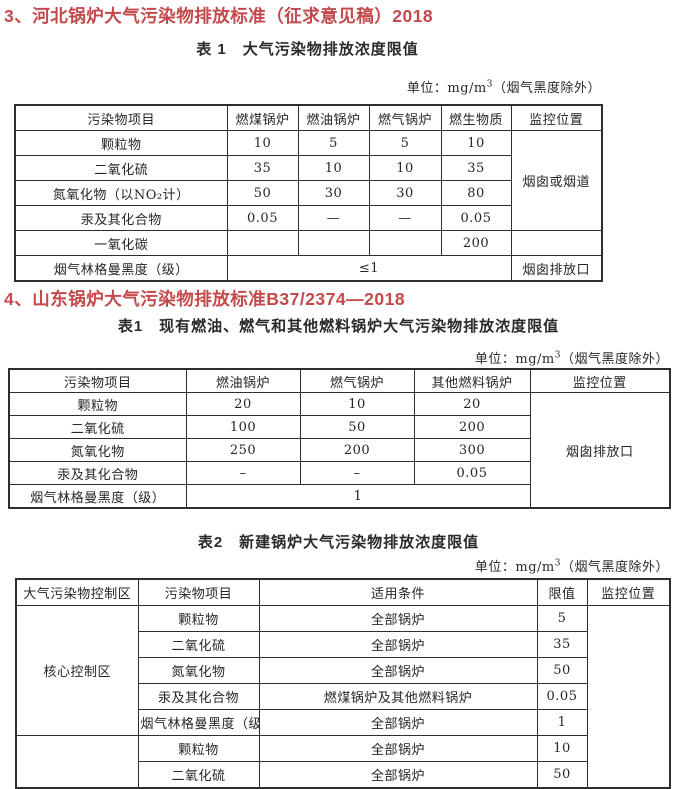  I want to click on table-row: 颗粒物 全部锅炉 10, so click(342, 762).